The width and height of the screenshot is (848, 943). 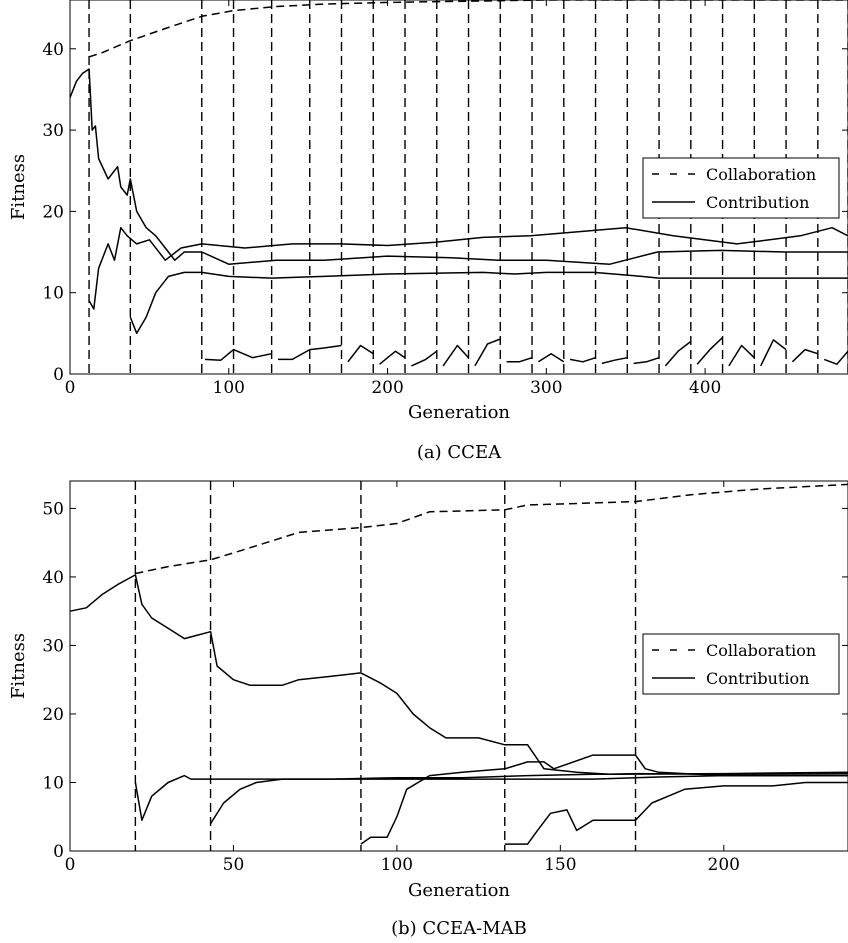 What do you see at coordinates (234, 865) in the screenshot?
I see `x-tick-label: 50` at bounding box center [234, 865].